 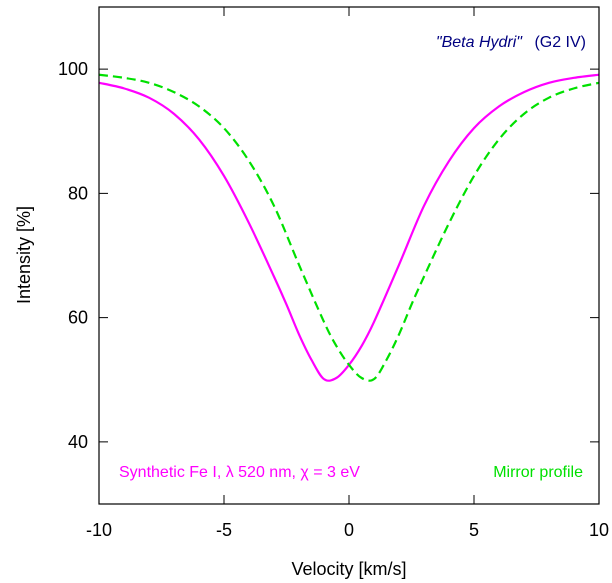 I want to click on x-tick-label: 10, so click(x=599, y=530).